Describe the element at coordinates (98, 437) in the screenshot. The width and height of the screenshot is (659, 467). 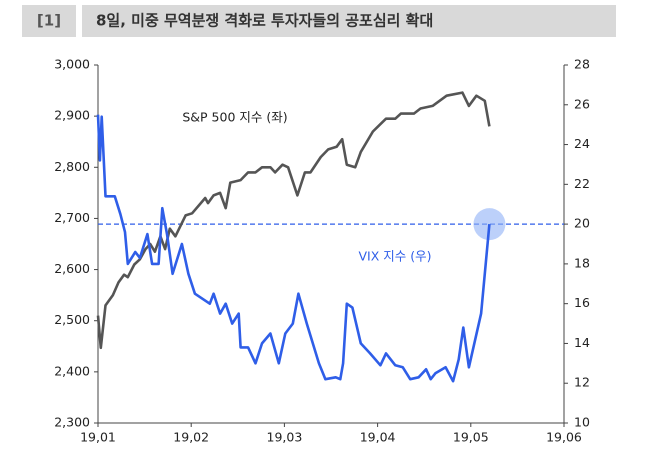
I see `x-tick-label: 19,01` at that location.